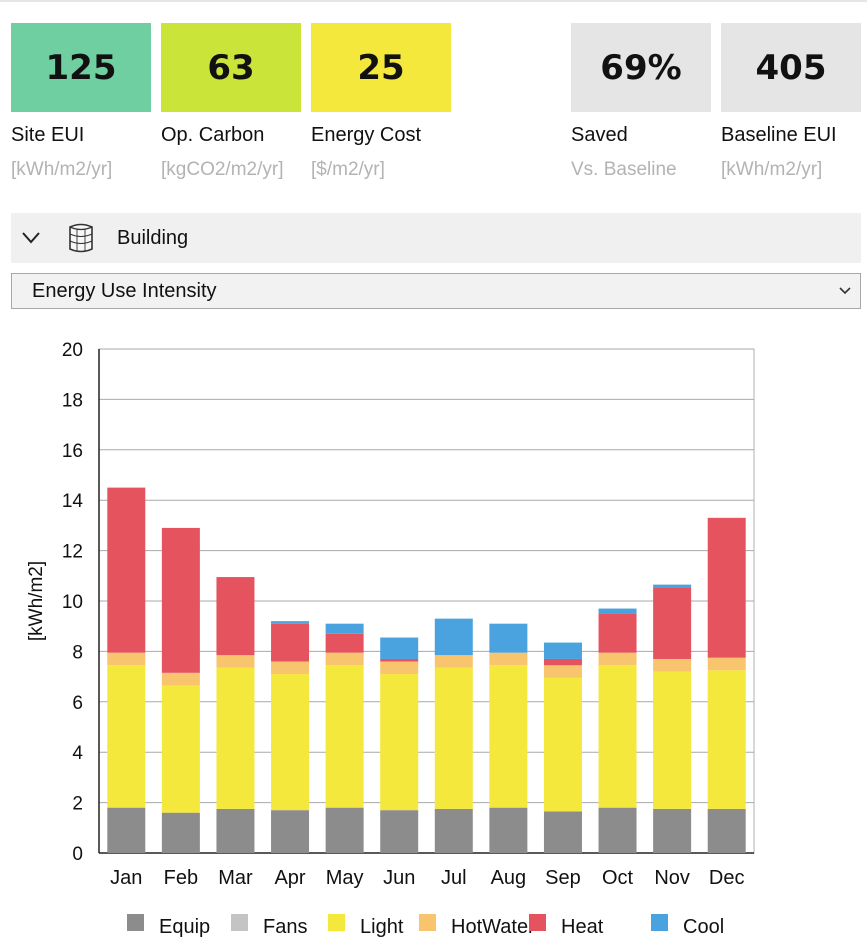 The image size is (867, 944). What do you see at coordinates (180, 679) in the screenshot?
I see `bar-hotwater-feb` at bounding box center [180, 679].